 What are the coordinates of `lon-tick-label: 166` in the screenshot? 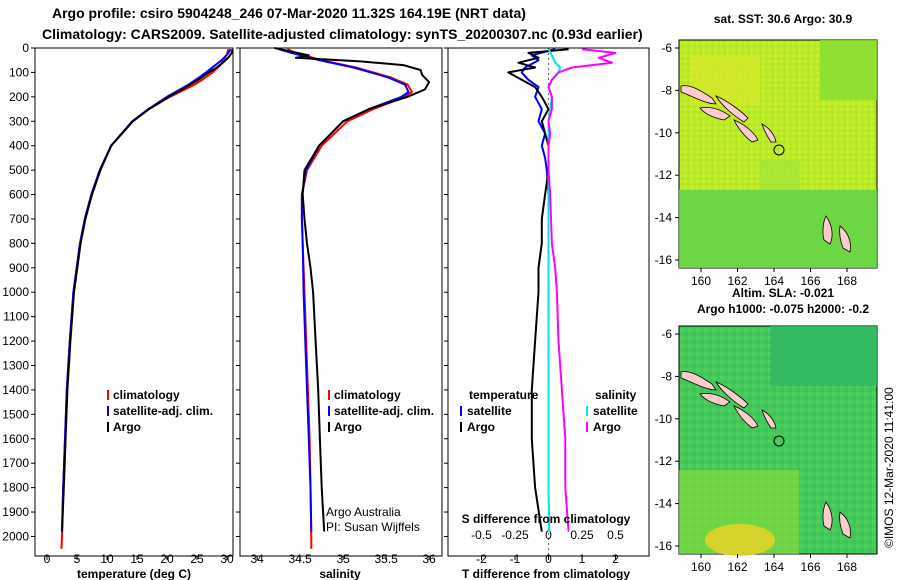 It's located at (810, 281).